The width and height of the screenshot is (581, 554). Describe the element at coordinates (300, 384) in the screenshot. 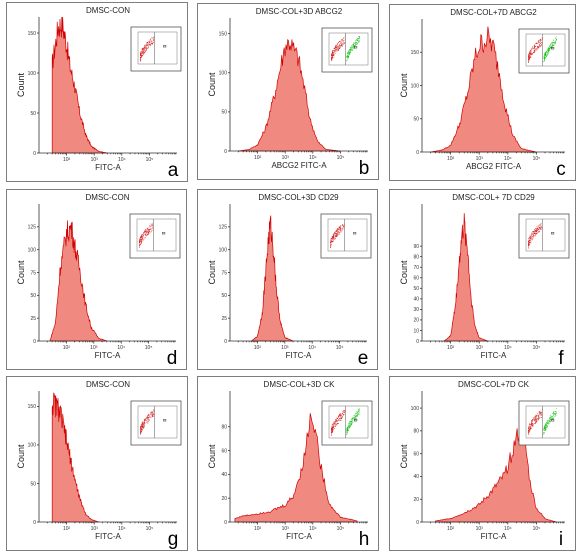

I see `panel-title: DMSC-COL+3D CK` at that location.